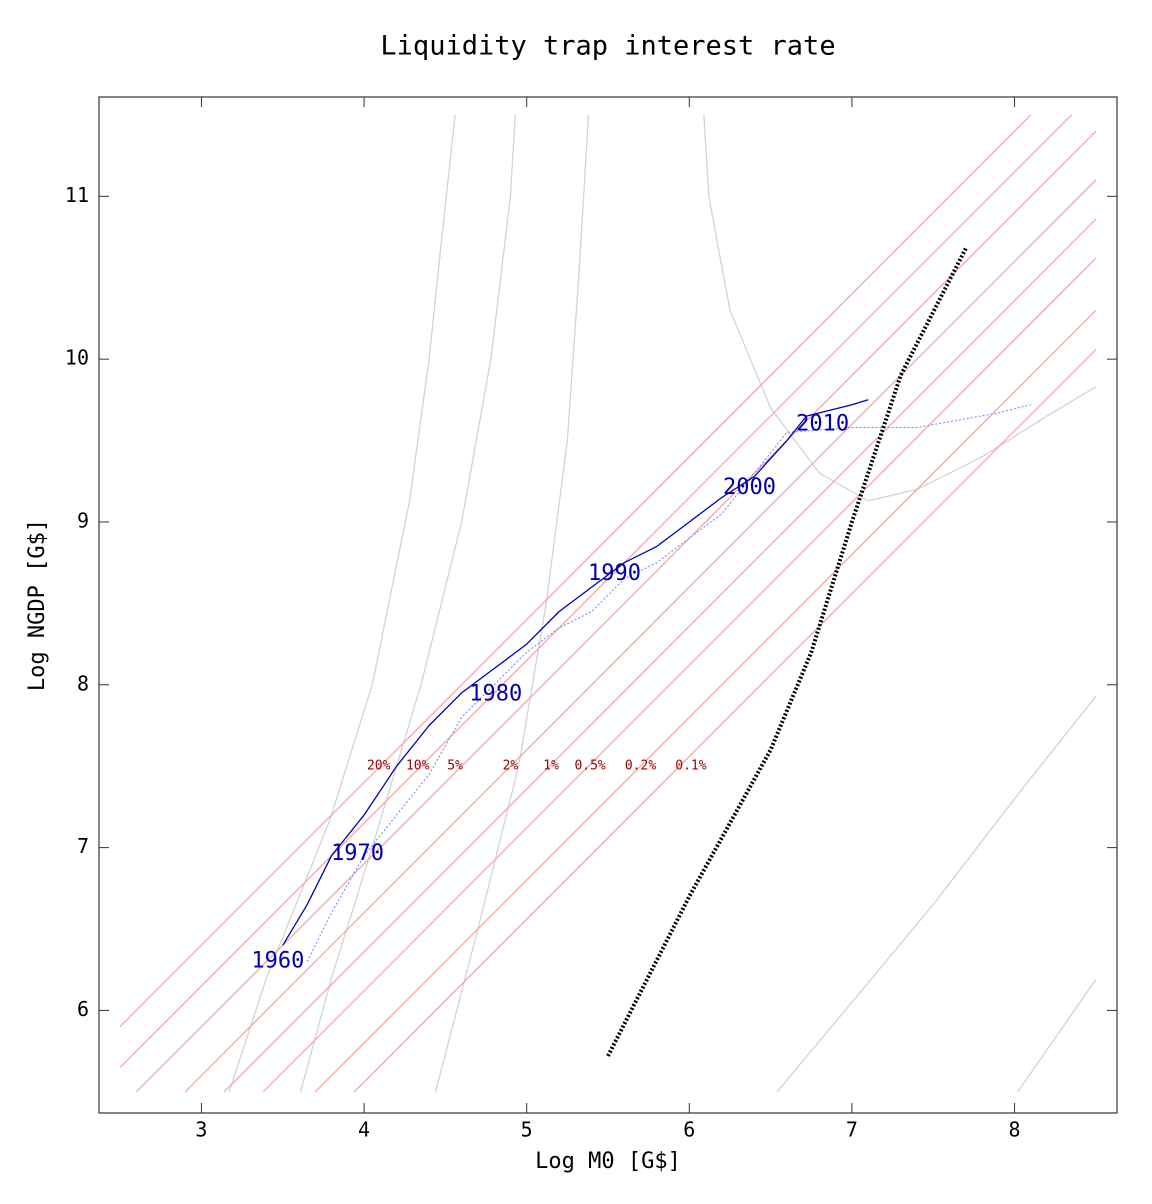 The height and width of the screenshot is (1204, 1152). Describe the element at coordinates (455, 766) in the screenshot. I see `annotation: 5%` at that location.